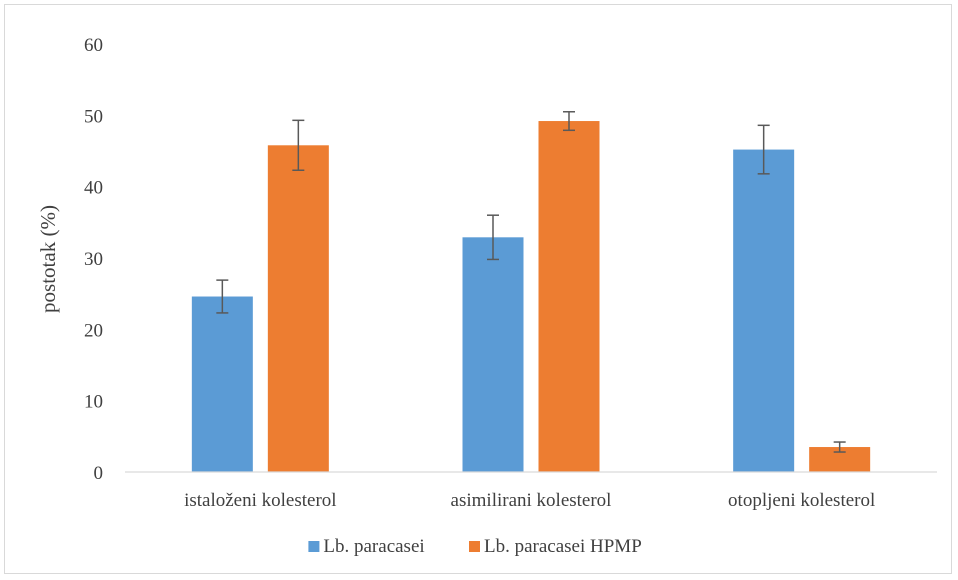 This screenshot has height=580, width=958. I want to click on legend-label-0: Lb. paracasei, so click(373, 546).